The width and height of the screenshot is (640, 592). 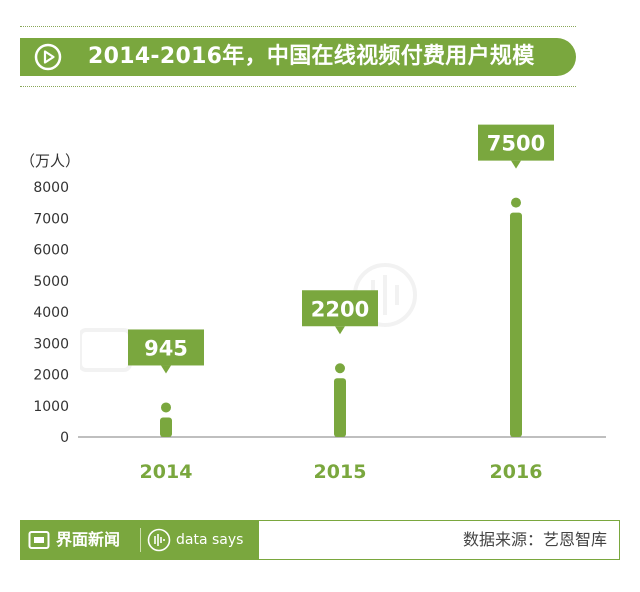 What do you see at coordinates (51, 313) in the screenshot?
I see `y-tick-label: 4000` at bounding box center [51, 313].